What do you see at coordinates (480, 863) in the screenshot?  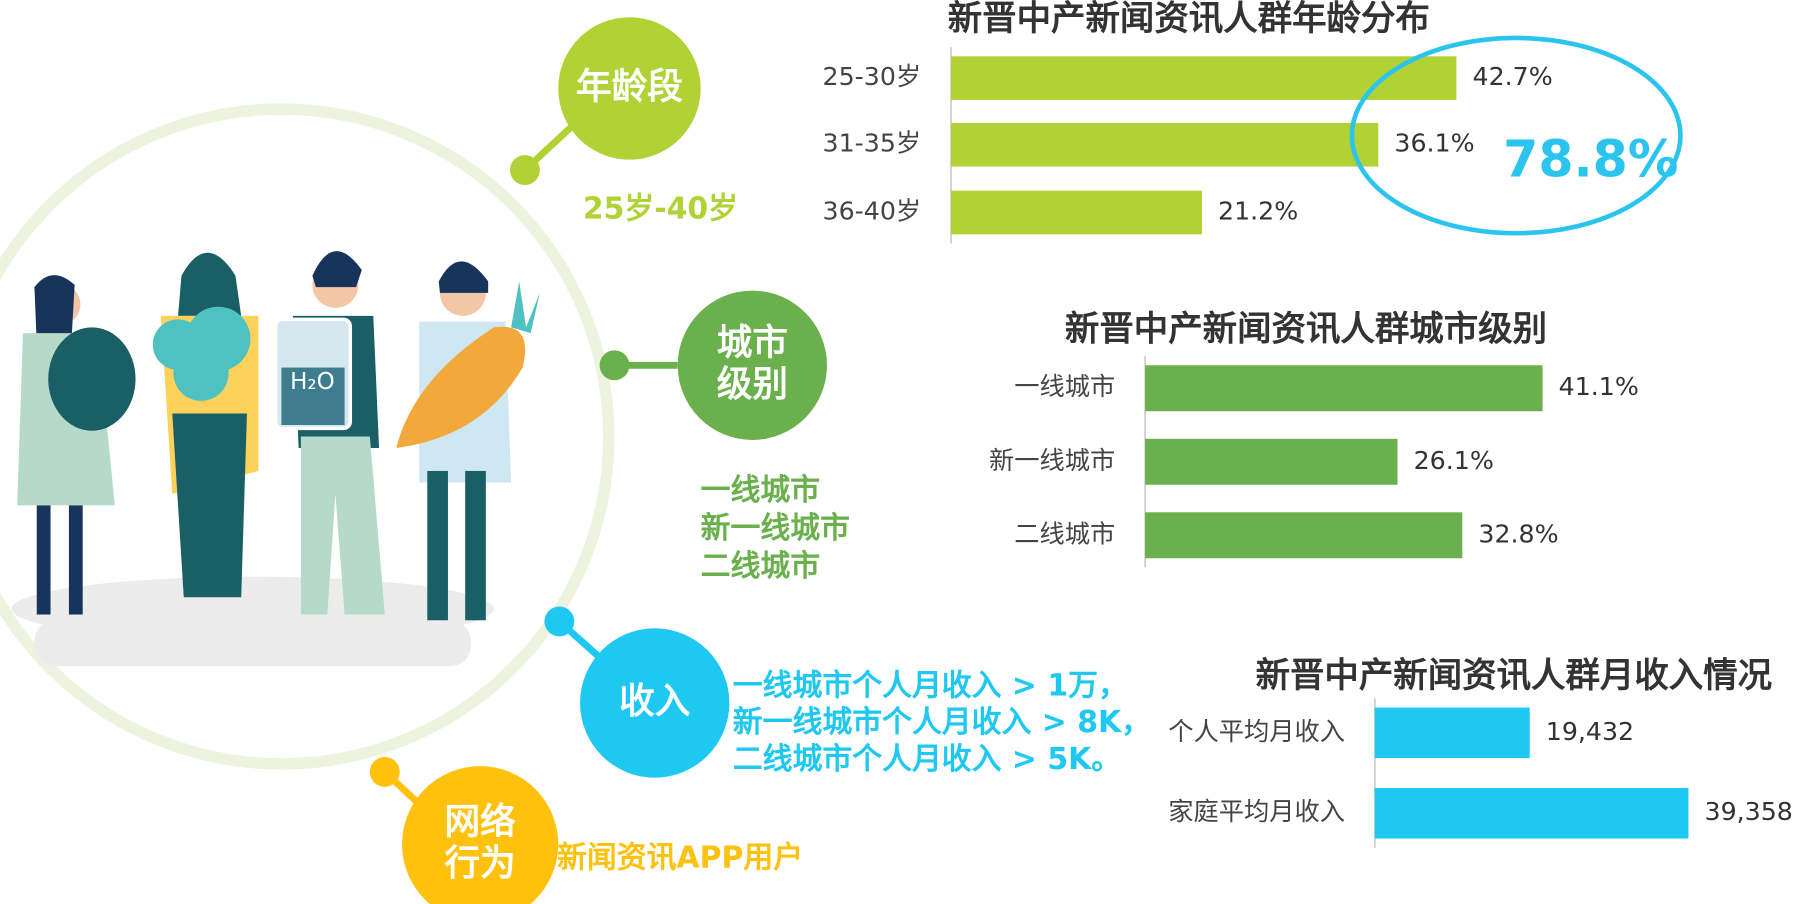 I see `section-label: 行为` at bounding box center [480, 863].